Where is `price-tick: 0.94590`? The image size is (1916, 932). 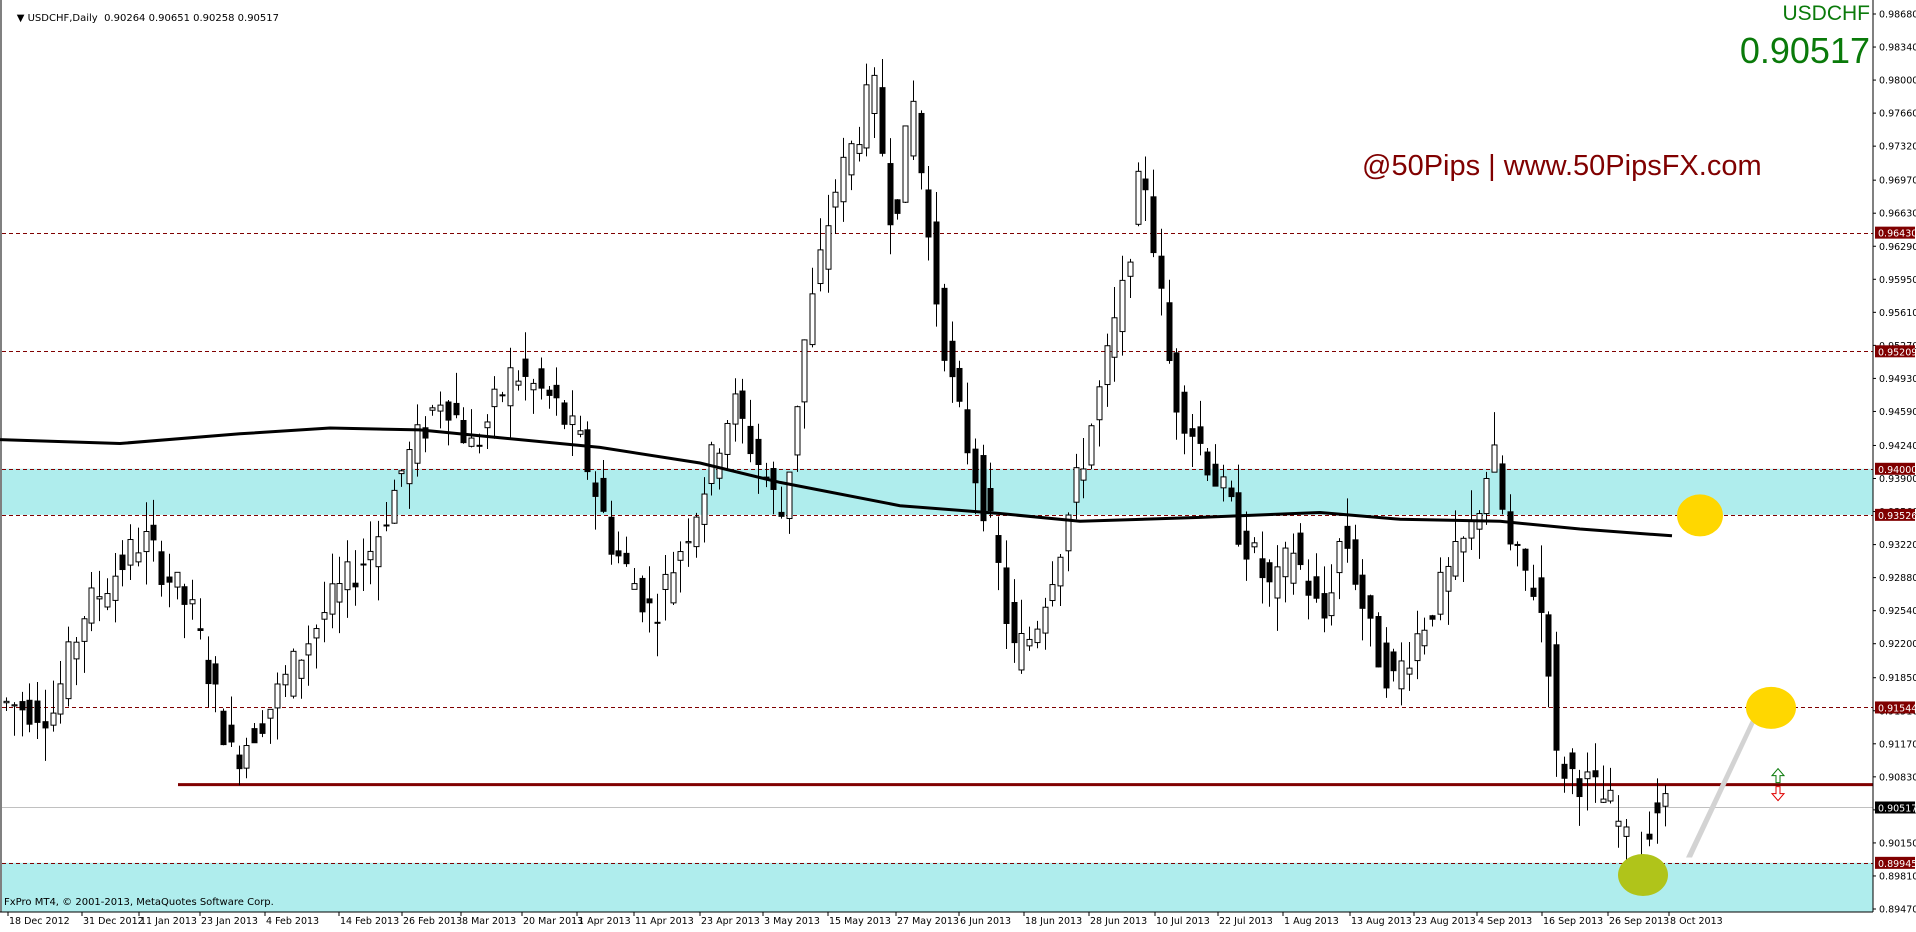
price-tick: 0.94590 is located at coordinates (1897, 412).